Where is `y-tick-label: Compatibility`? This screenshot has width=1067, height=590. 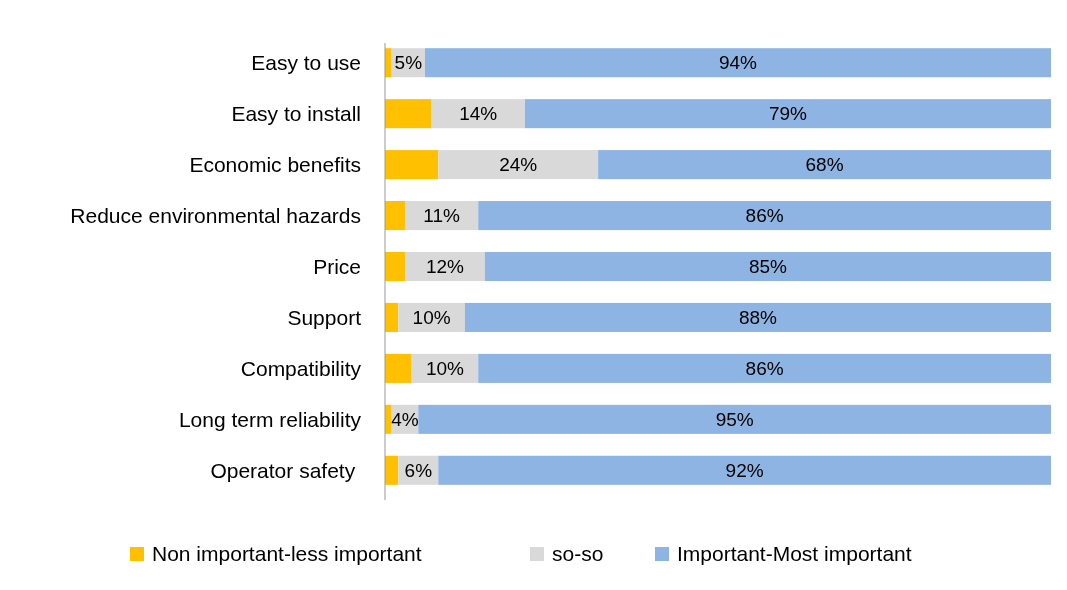 y-tick-label: Compatibility is located at coordinates (301, 368).